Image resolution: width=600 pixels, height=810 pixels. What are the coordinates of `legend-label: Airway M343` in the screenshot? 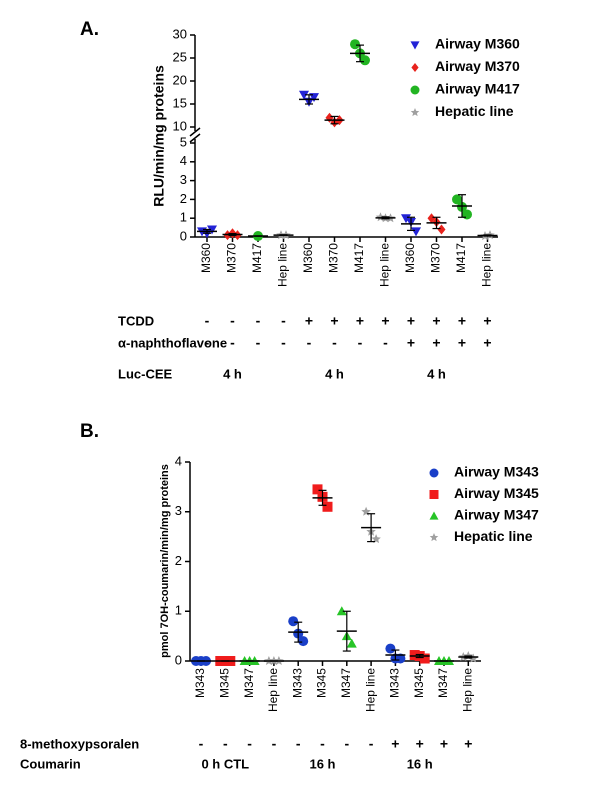 It's located at (496, 472).